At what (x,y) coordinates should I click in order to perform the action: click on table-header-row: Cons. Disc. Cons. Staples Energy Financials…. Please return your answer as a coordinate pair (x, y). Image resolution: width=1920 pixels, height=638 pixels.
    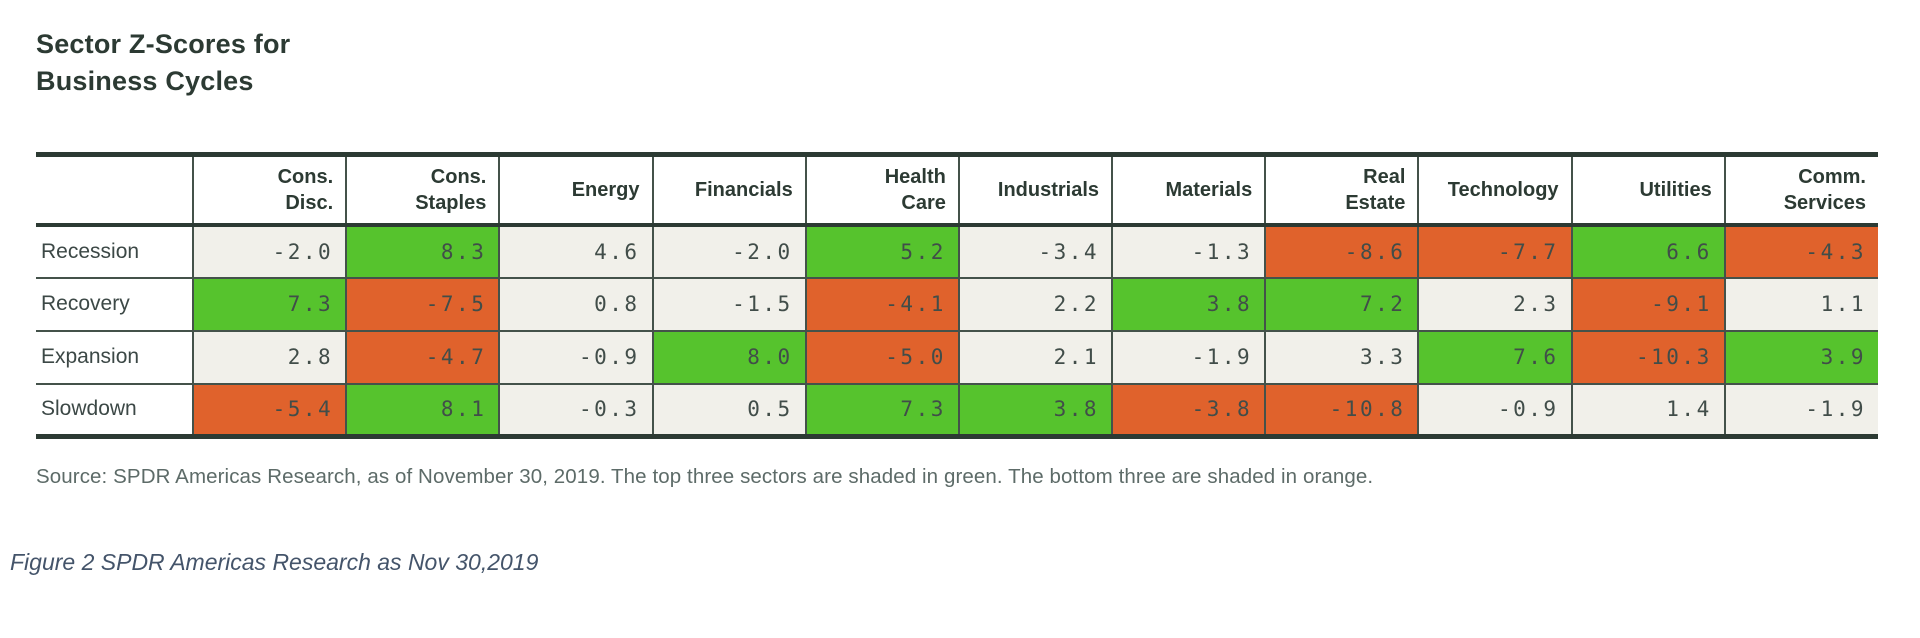
    Looking at the image, I should click on (957, 190).